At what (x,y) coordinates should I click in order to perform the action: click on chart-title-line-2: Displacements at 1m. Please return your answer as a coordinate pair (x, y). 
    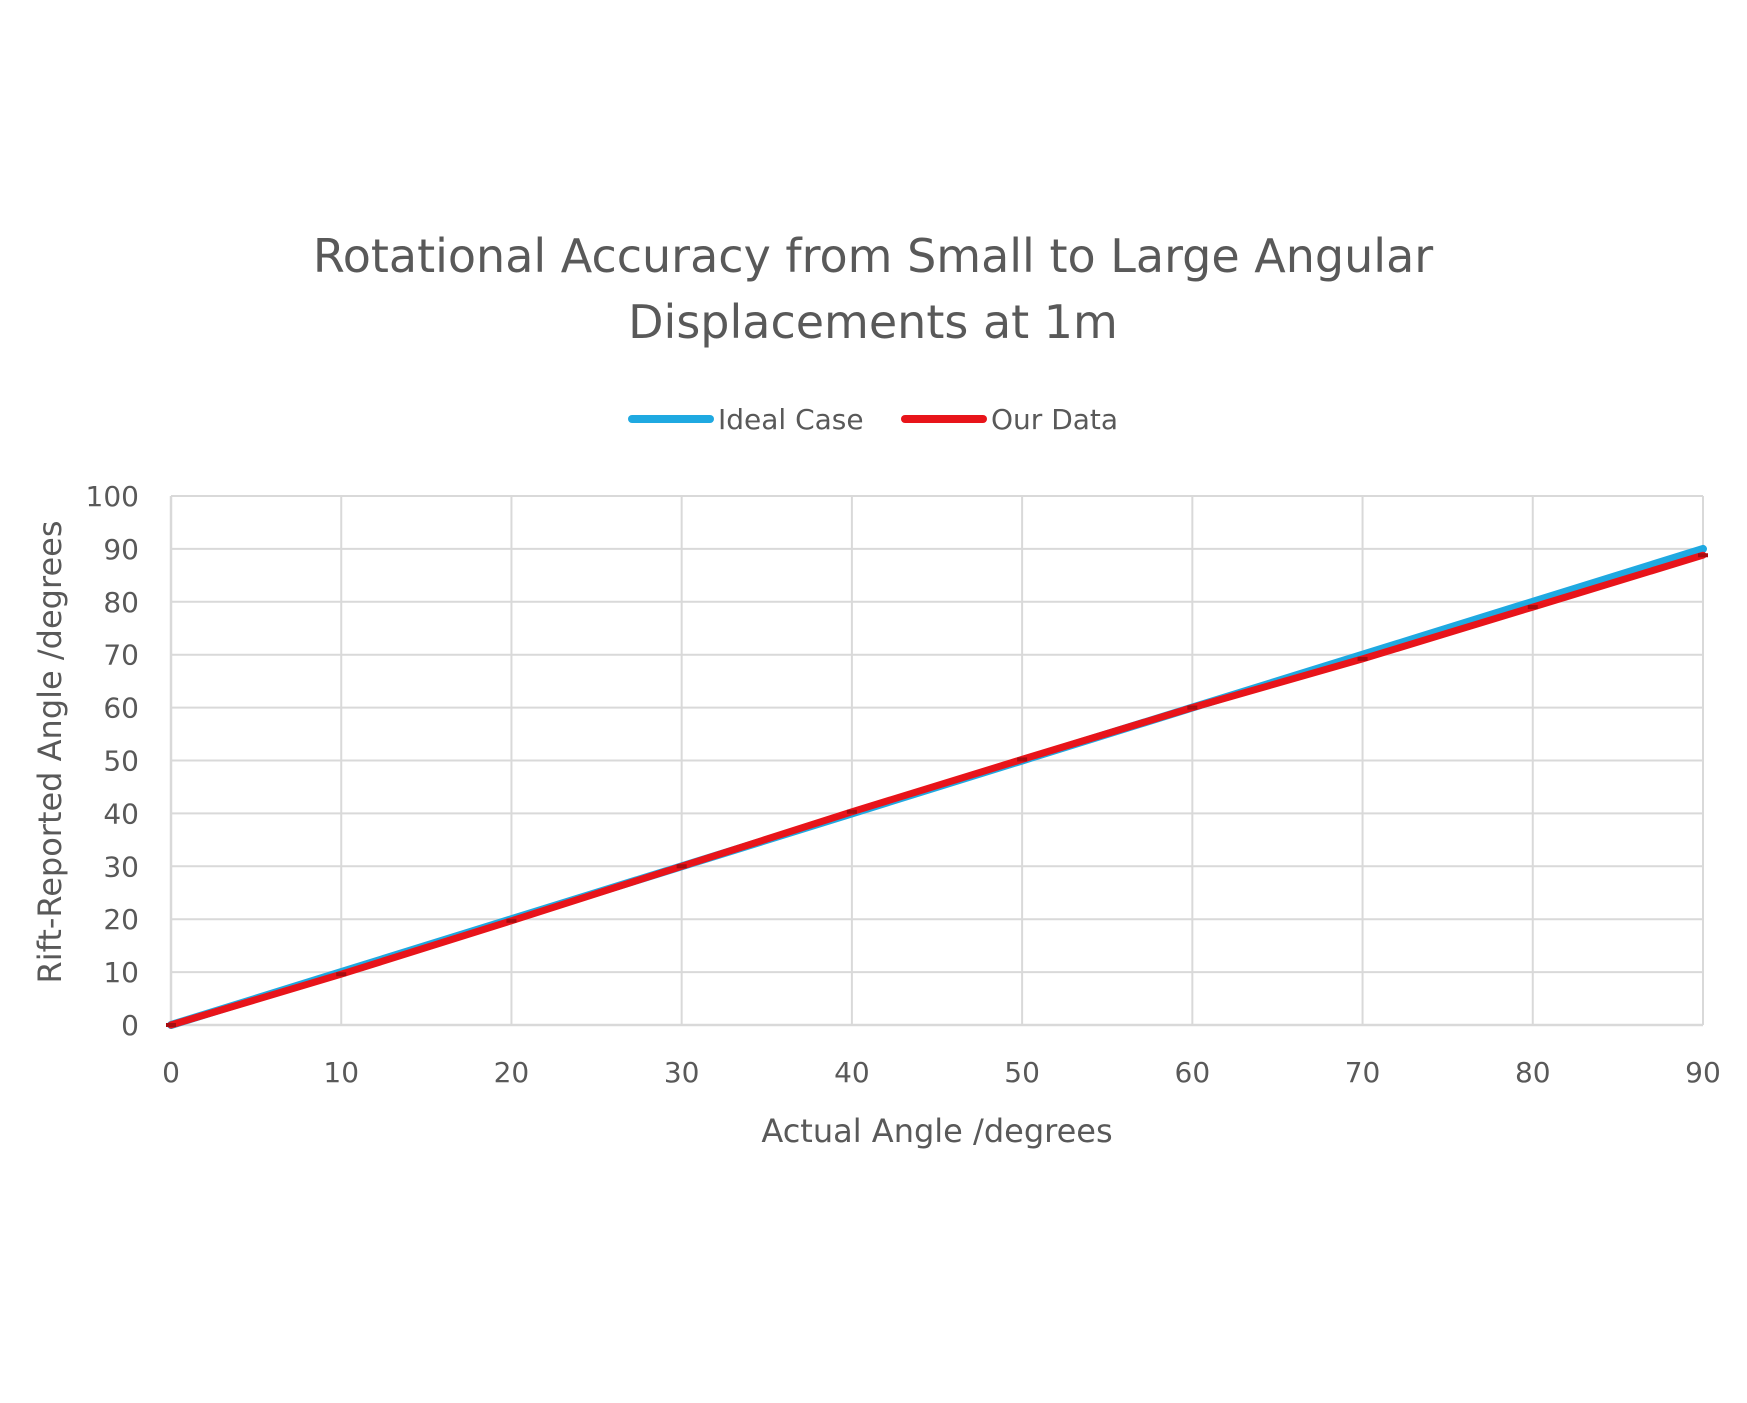
    Looking at the image, I should click on (873, 322).